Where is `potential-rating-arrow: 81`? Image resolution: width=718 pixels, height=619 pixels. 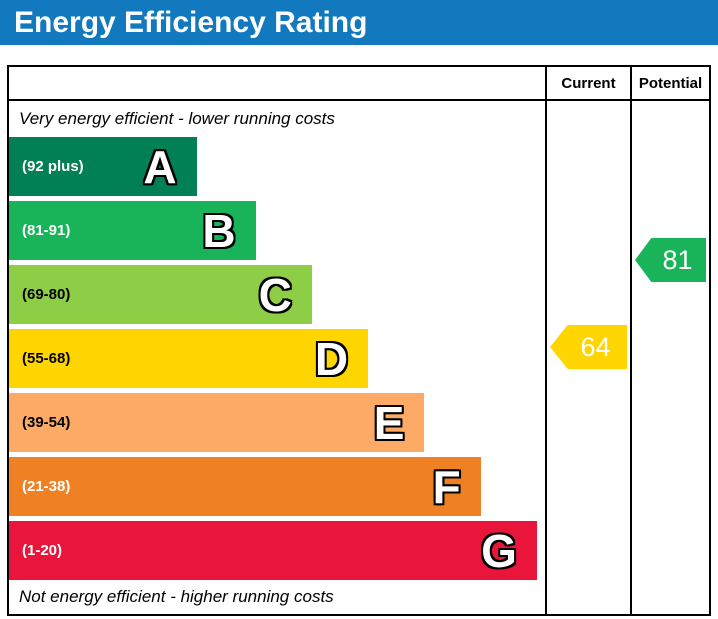
potential-rating-arrow: 81 is located at coordinates (670, 260).